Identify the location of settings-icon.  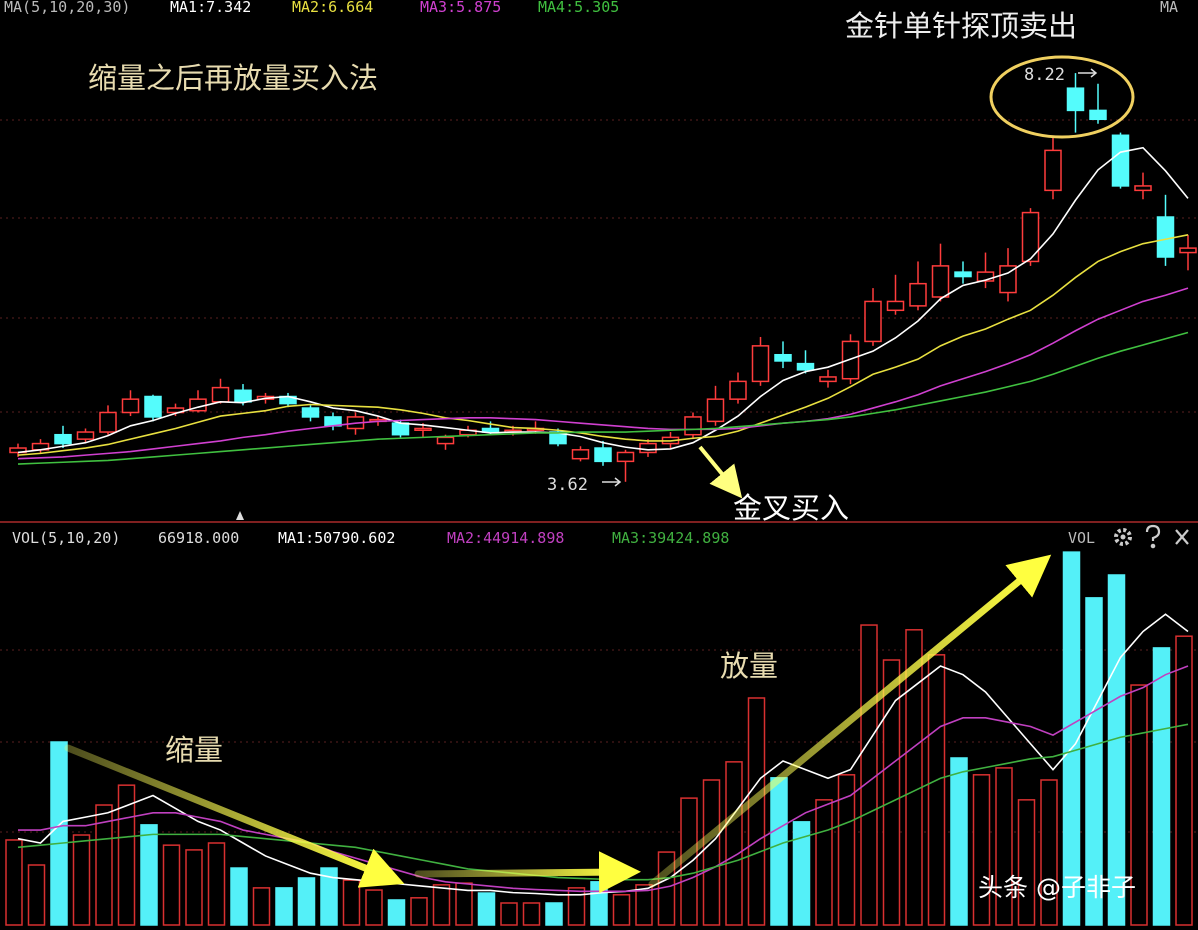
(1123, 537).